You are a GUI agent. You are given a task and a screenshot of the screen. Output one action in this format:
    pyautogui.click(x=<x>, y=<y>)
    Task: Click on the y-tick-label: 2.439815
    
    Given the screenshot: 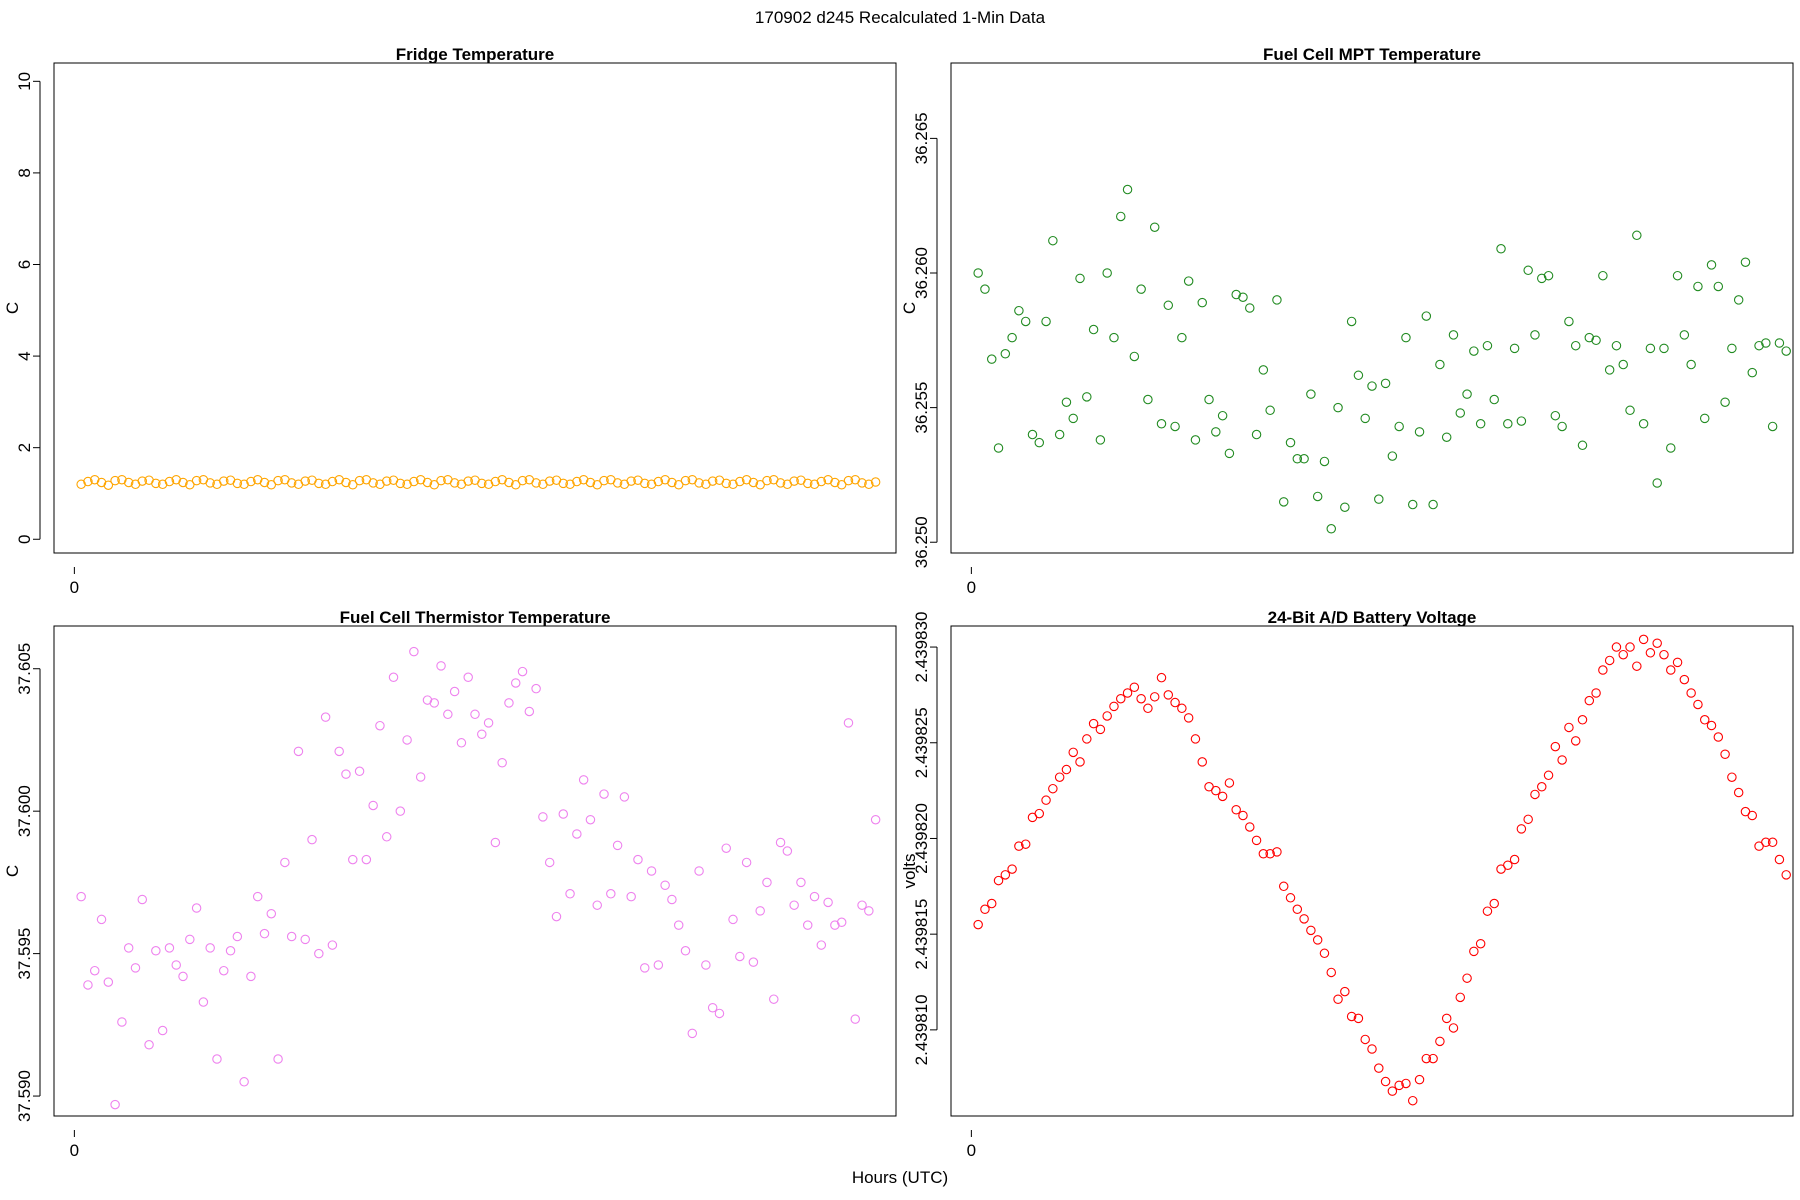 What is the action you would take?
    pyautogui.click(x=921, y=934)
    